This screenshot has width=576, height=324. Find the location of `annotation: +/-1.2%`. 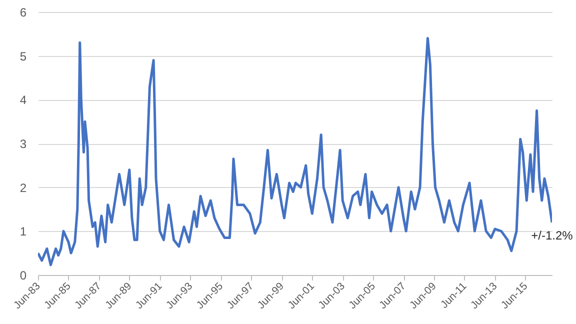

annotation: +/-1.2% is located at coordinates (552, 235).